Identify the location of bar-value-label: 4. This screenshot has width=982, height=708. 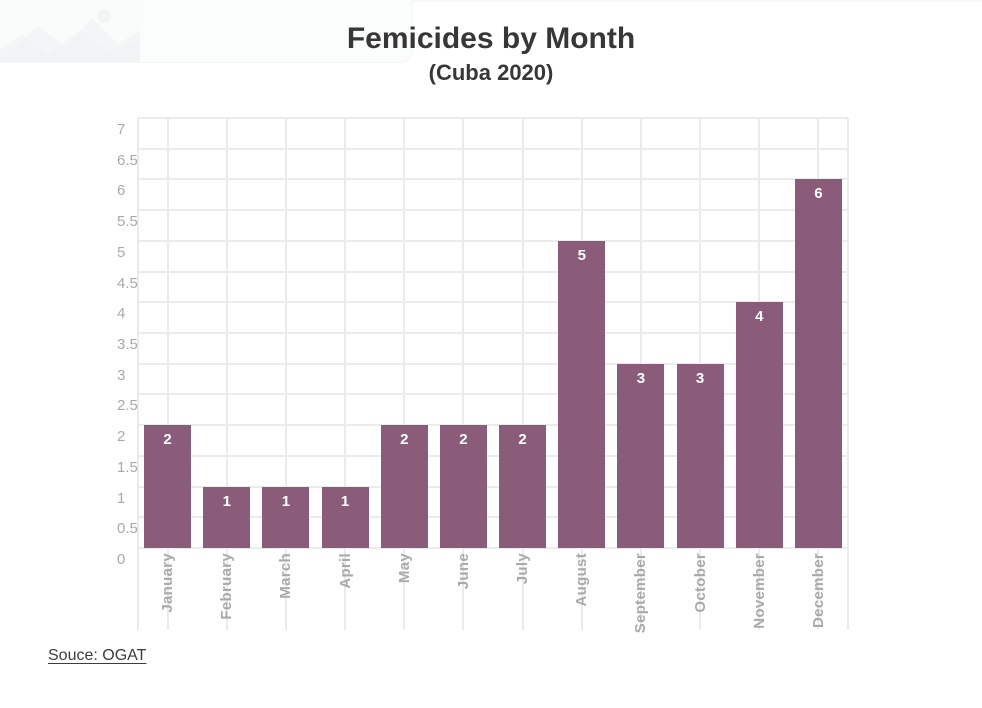
(759, 317).